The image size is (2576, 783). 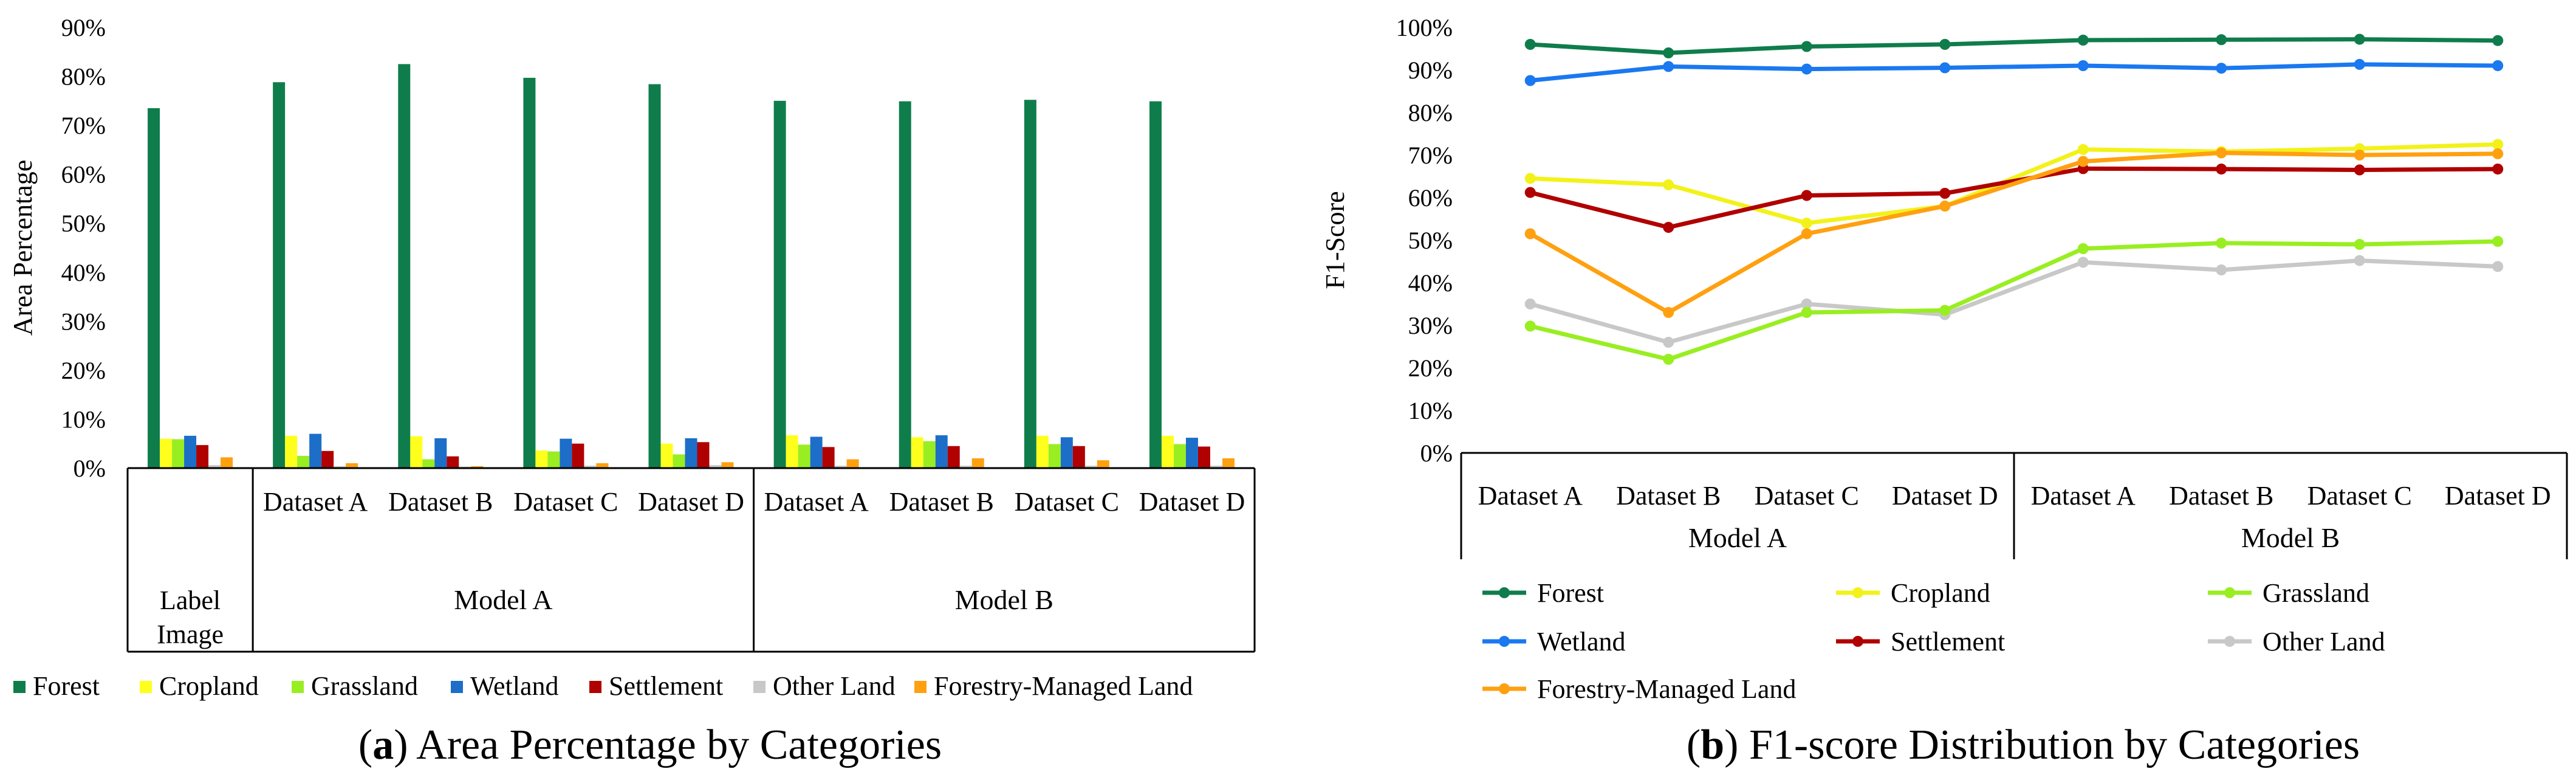 What do you see at coordinates (1738, 538) in the screenshot?
I see `b-group-label-model-a: Model A` at bounding box center [1738, 538].